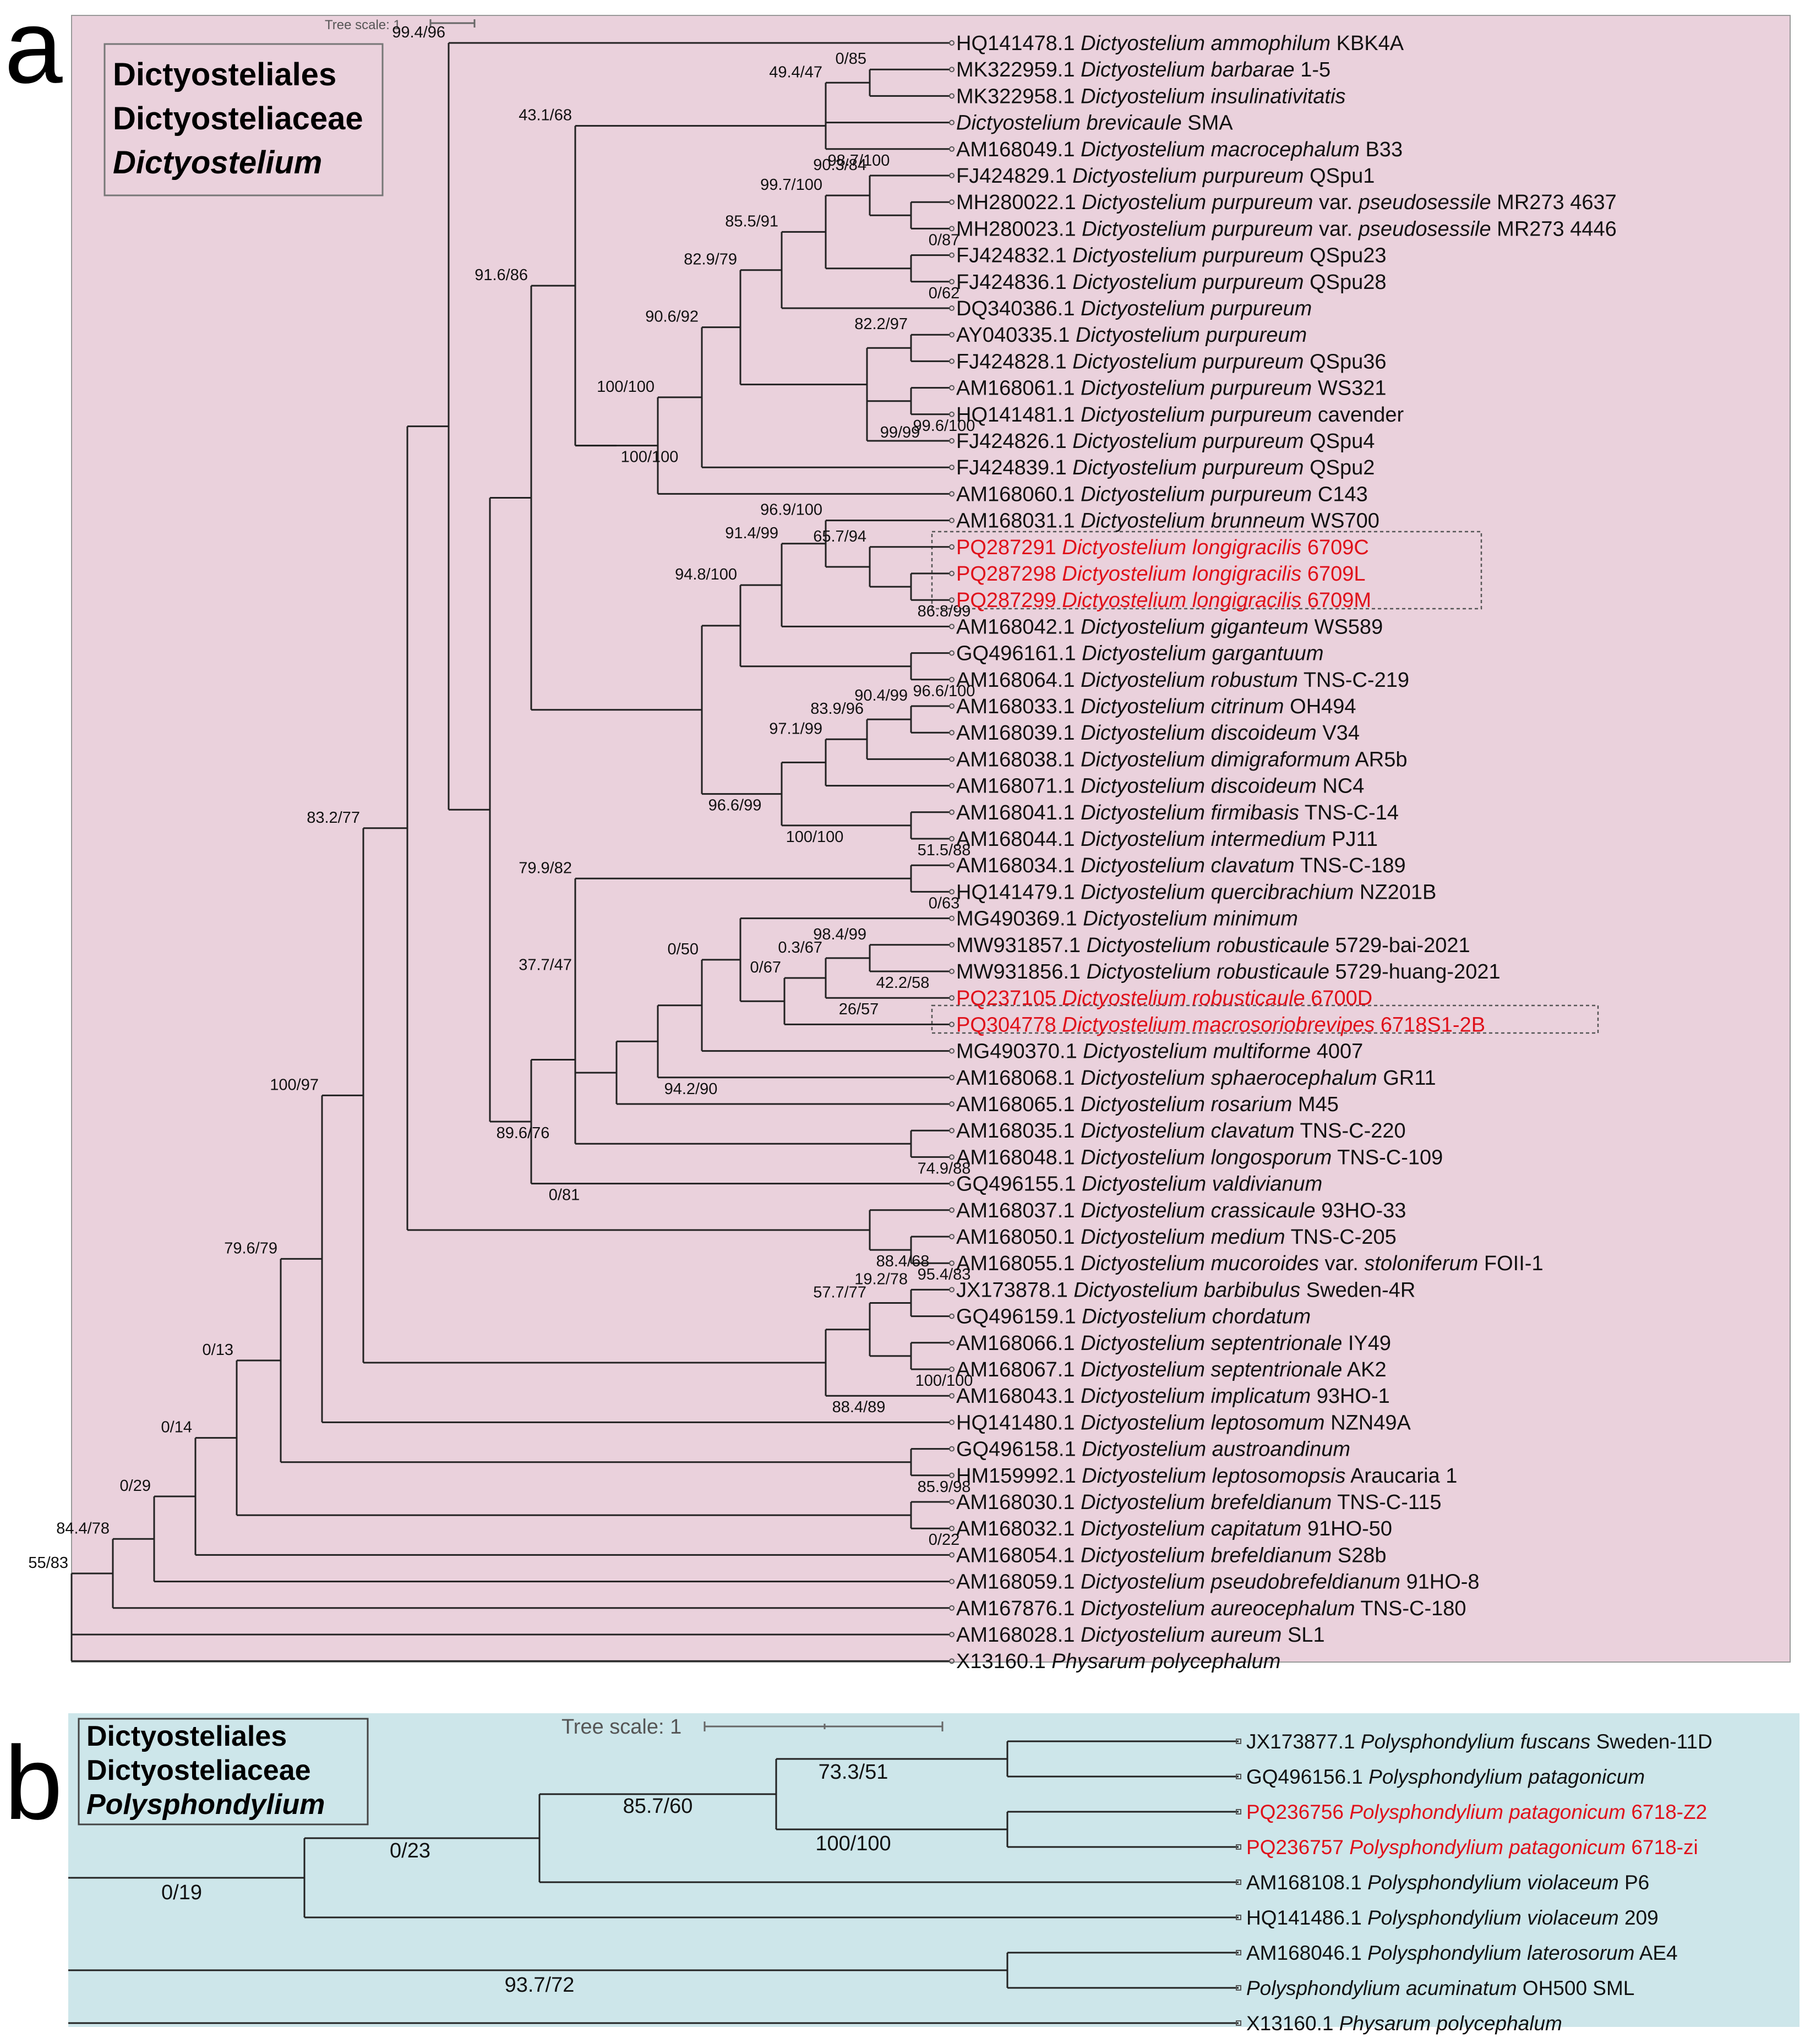  Describe the element at coordinates (1197, 1317) in the screenshot. I see `leaf-species: Dictyostelium chordatum` at that location.